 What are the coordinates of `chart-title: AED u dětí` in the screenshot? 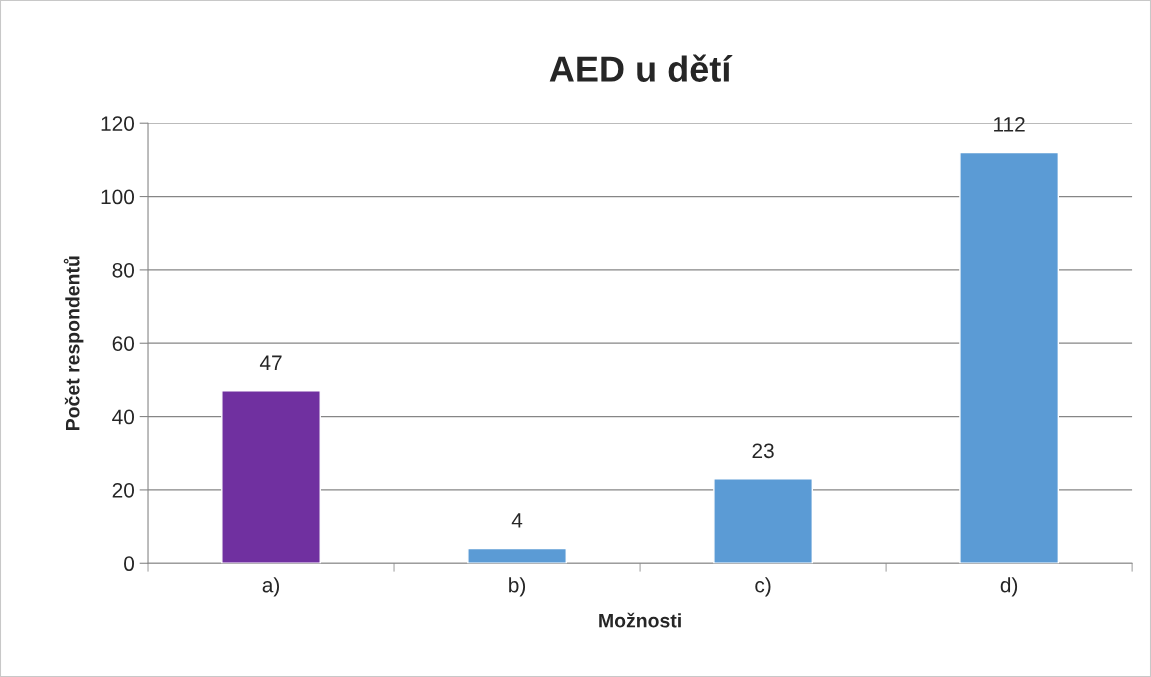 It's located at (641, 68).